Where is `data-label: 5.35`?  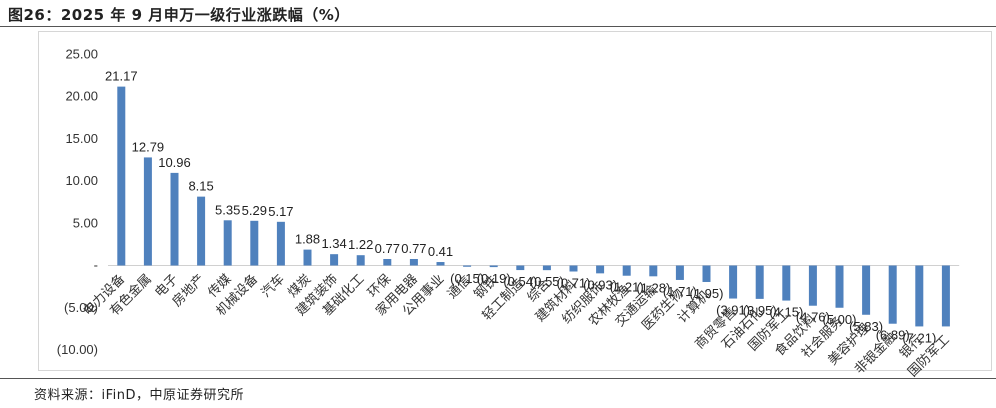
data-label: 5.35 is located at coordinates (227, 209).